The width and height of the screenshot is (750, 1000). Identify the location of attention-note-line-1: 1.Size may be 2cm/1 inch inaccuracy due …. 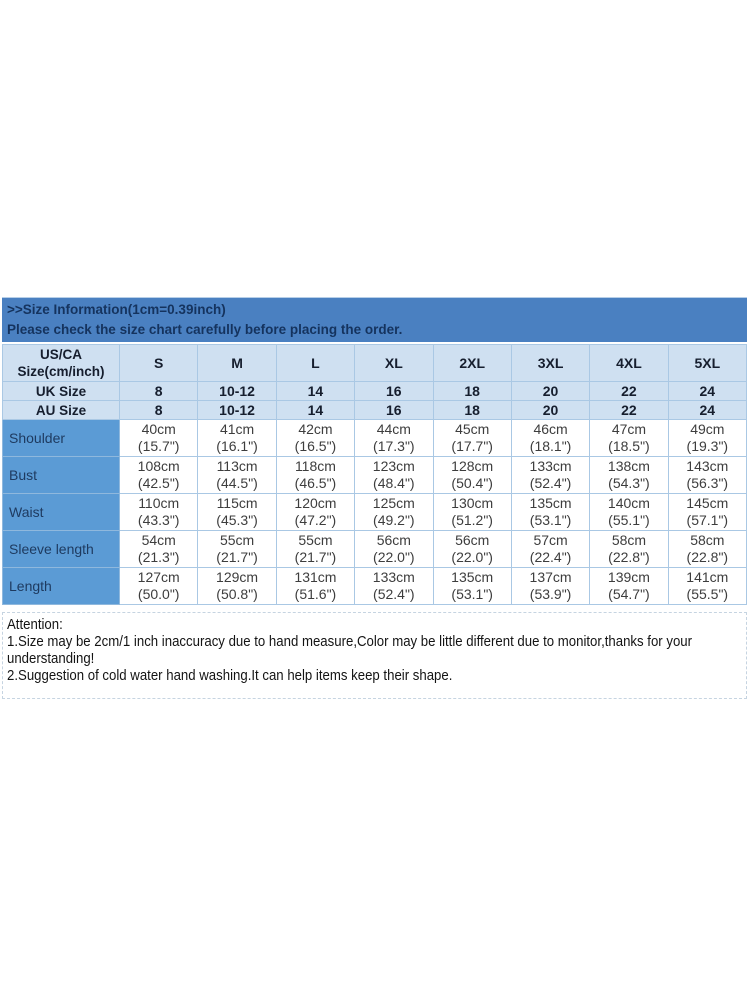
(350, 641).